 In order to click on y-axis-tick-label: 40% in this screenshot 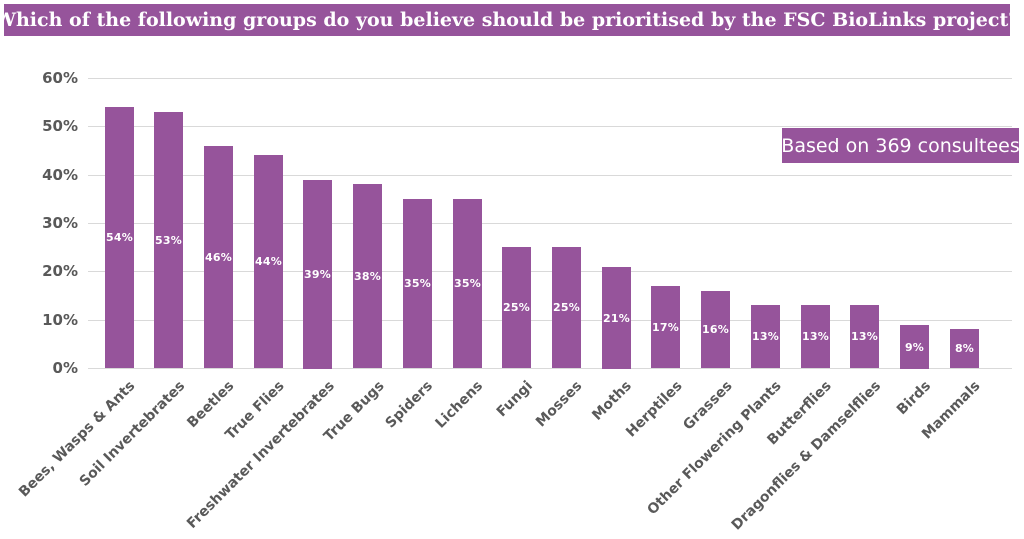, I will do `click(60, 175)`.